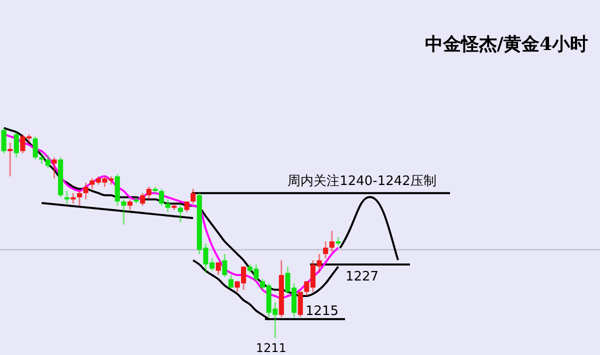 The height and width of the screenshot is (355, 600). What do you see at coordinates (322, 312) in the screenshot?
I see `annotation: 1215` at bounding box center [322, 312].